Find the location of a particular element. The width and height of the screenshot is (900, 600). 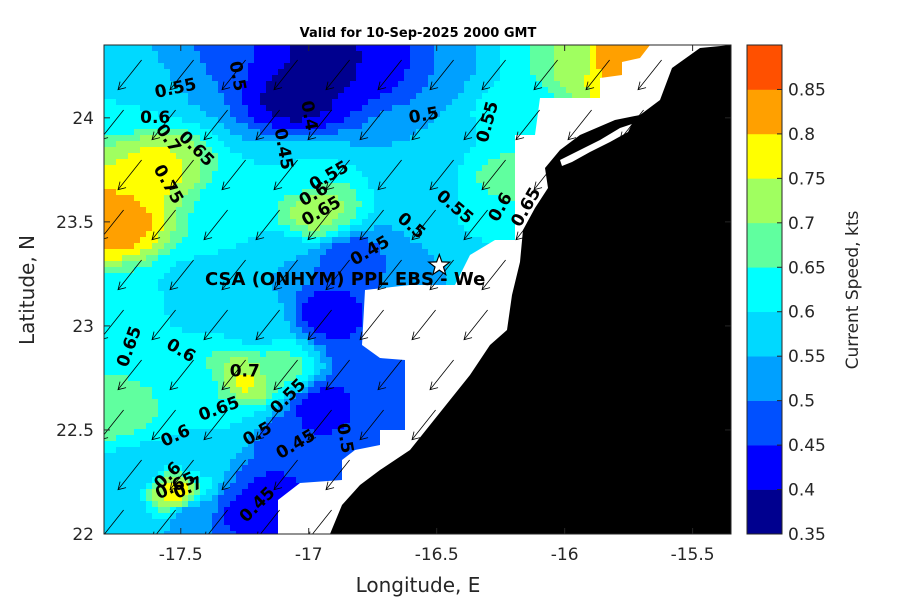

site-marker-group: CSA (ONHYM) PPL EBS - We is located at coordinates (345, 271).